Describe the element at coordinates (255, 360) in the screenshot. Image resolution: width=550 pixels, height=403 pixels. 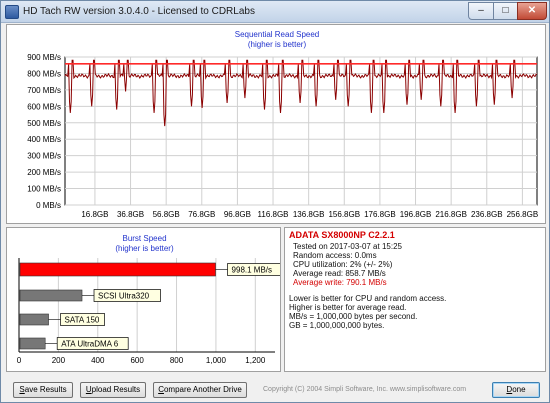
I see `x-tick-label: 1,200` at that location.